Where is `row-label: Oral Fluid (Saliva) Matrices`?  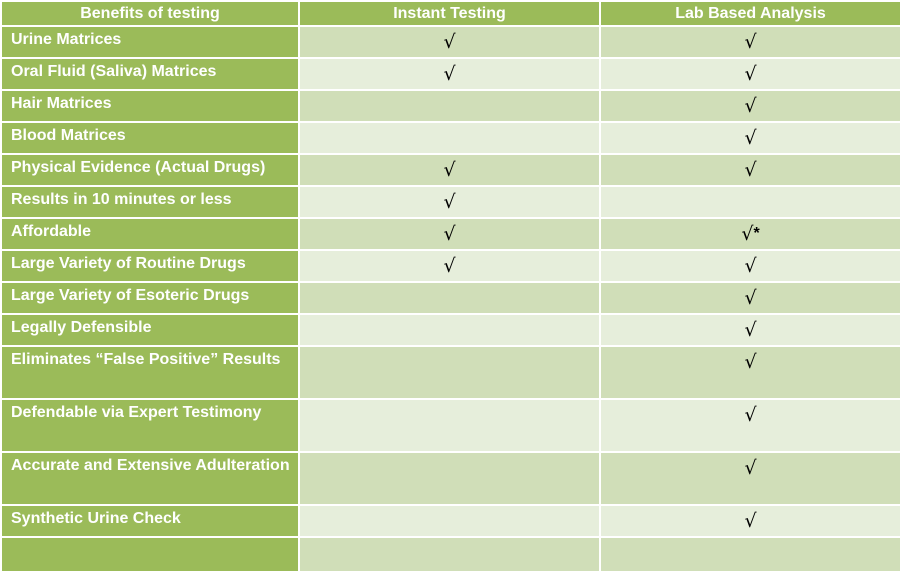
row-label: Oral Fluid (Saliva) Matrices is located at coordinates (150, 74).